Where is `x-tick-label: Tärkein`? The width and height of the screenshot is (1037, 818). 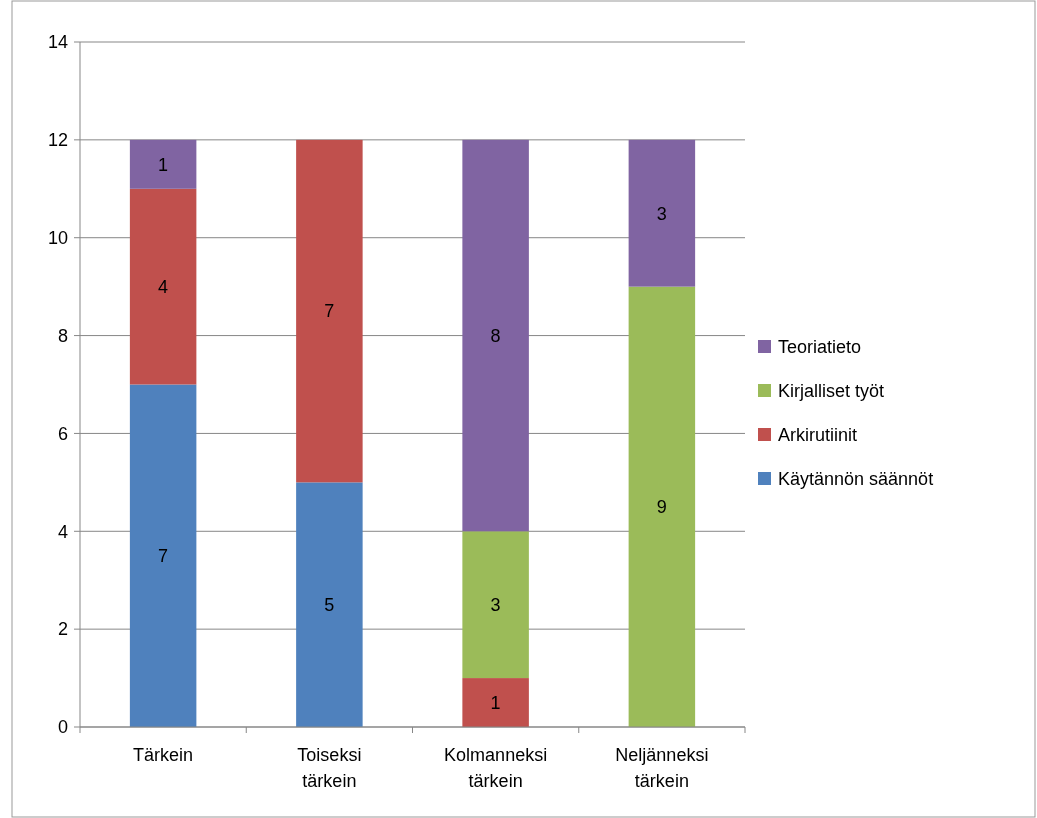 x-tick-label: Tärkein is located at coordinates (163, 755).